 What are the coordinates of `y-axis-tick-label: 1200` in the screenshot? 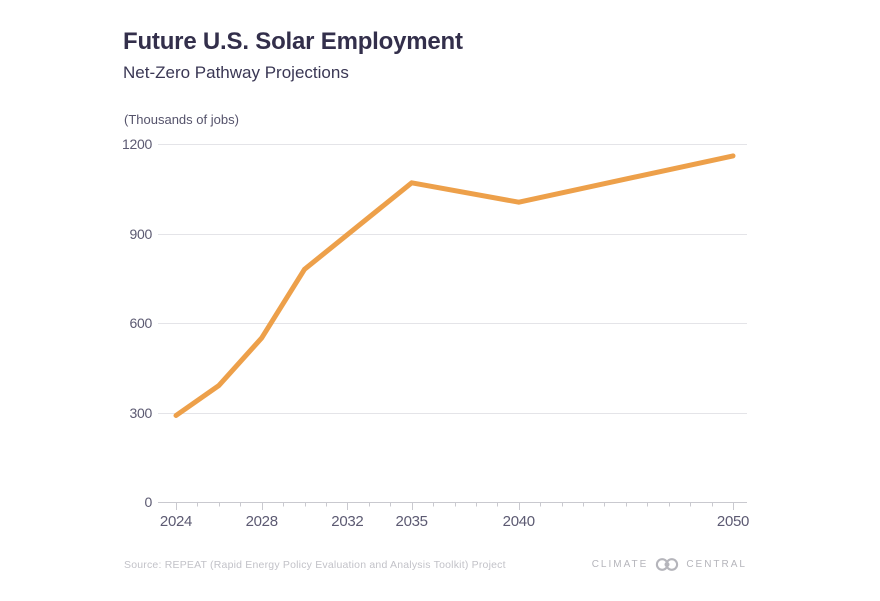 It's located at (137, 144).